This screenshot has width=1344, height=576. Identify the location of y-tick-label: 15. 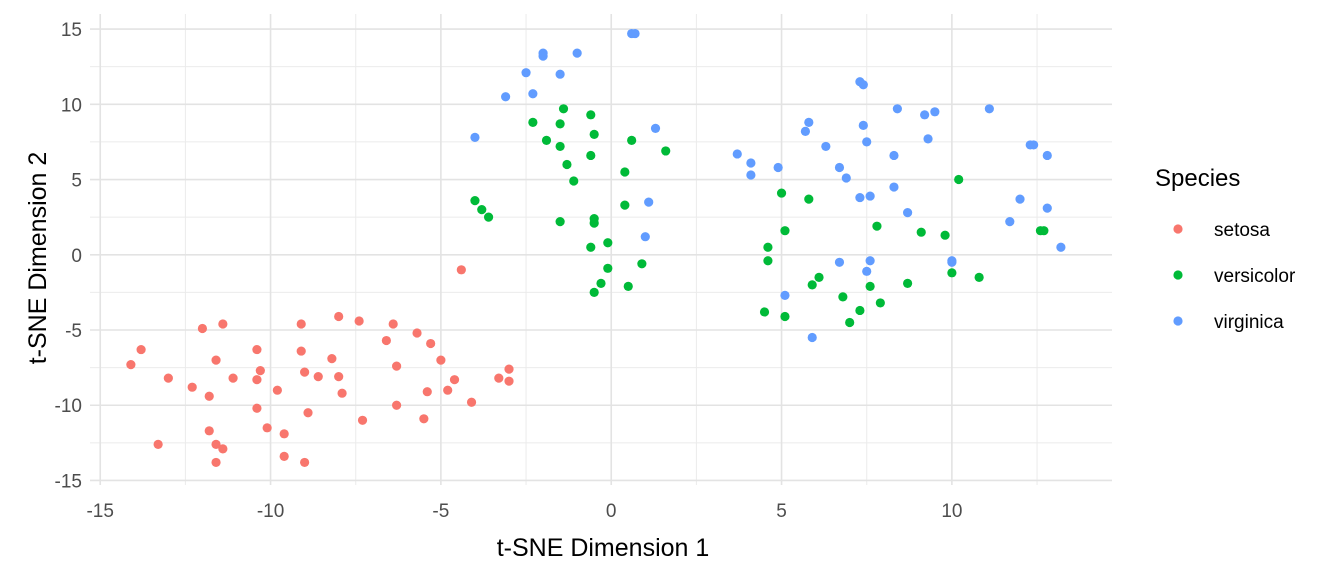
(71, 30).